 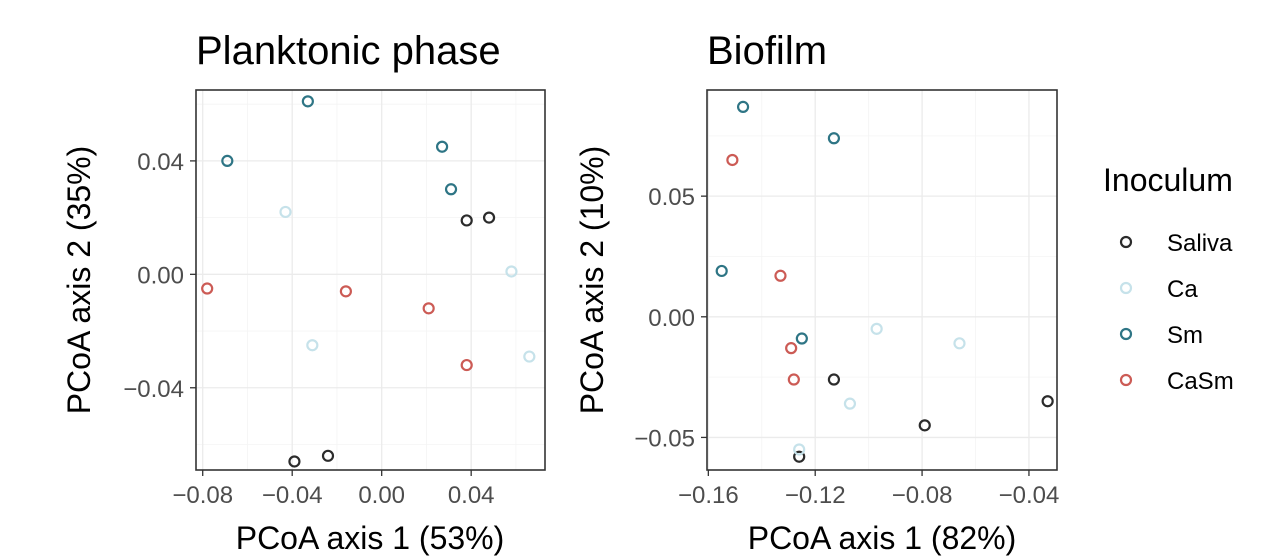 What do you see at coordinates (160, 275) in the screenshot?
I see `planktonic-y-tick-label-1: 0.00` at bounding box center [160, 275].